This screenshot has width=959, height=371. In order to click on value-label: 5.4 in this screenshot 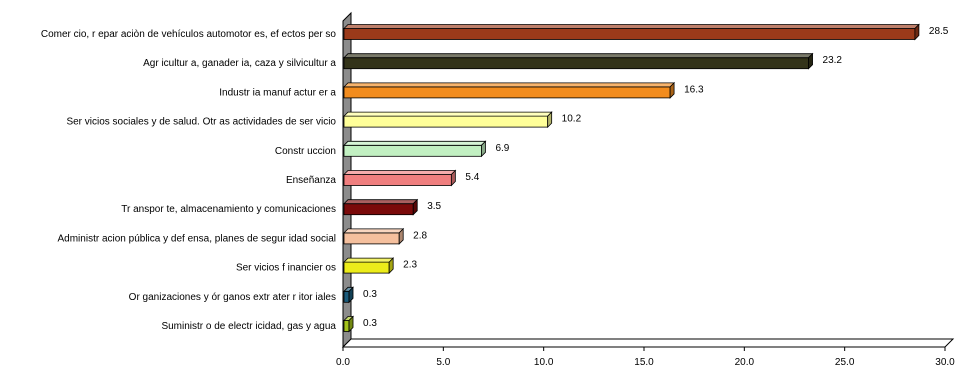, I will do `click(472, 177)`.